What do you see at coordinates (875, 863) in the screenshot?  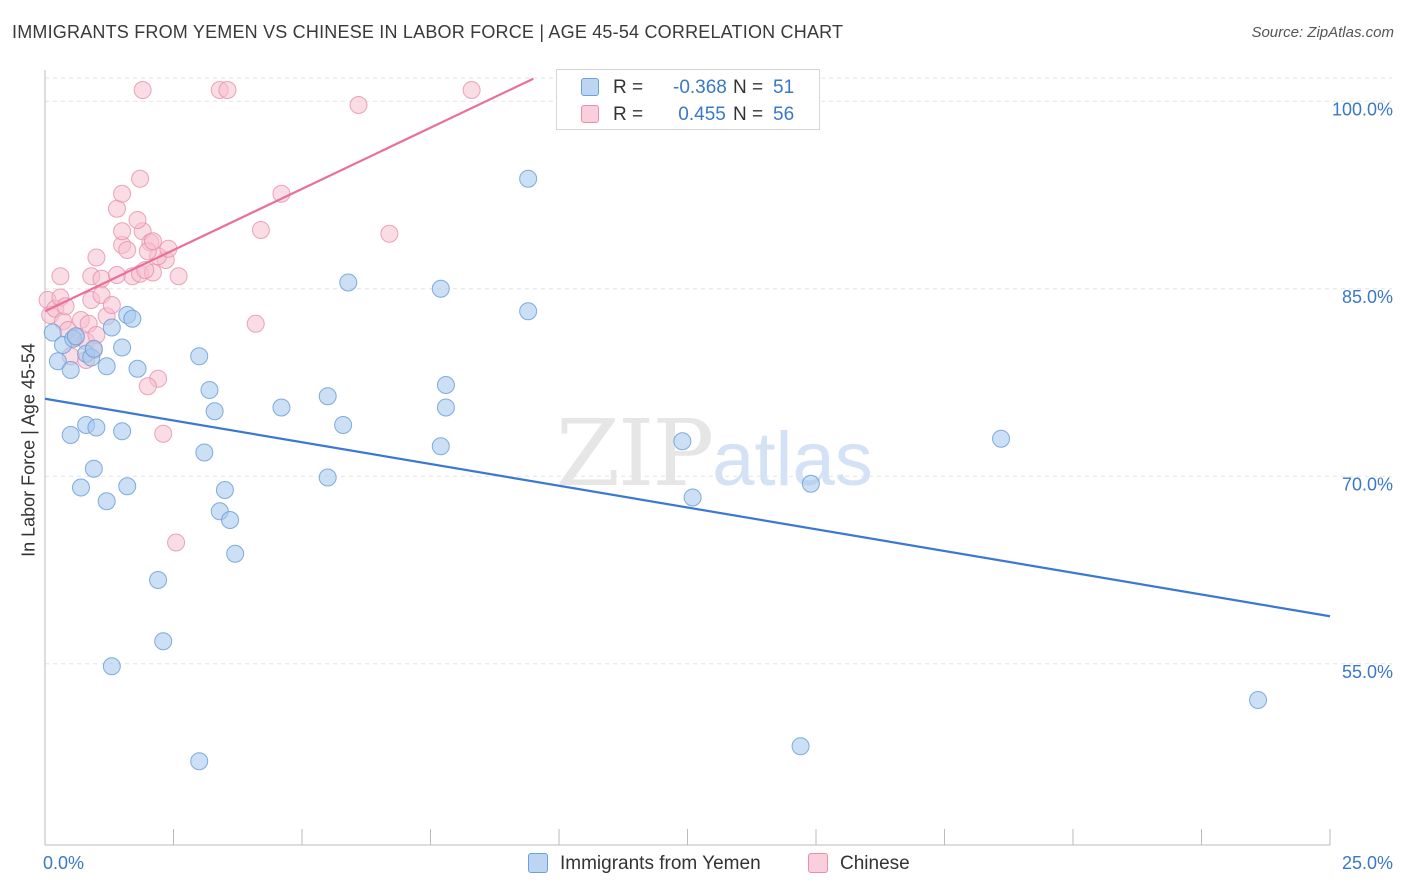 I see `bottom-legend-label-chinese: Chinese` at bounding box center [875, 863].